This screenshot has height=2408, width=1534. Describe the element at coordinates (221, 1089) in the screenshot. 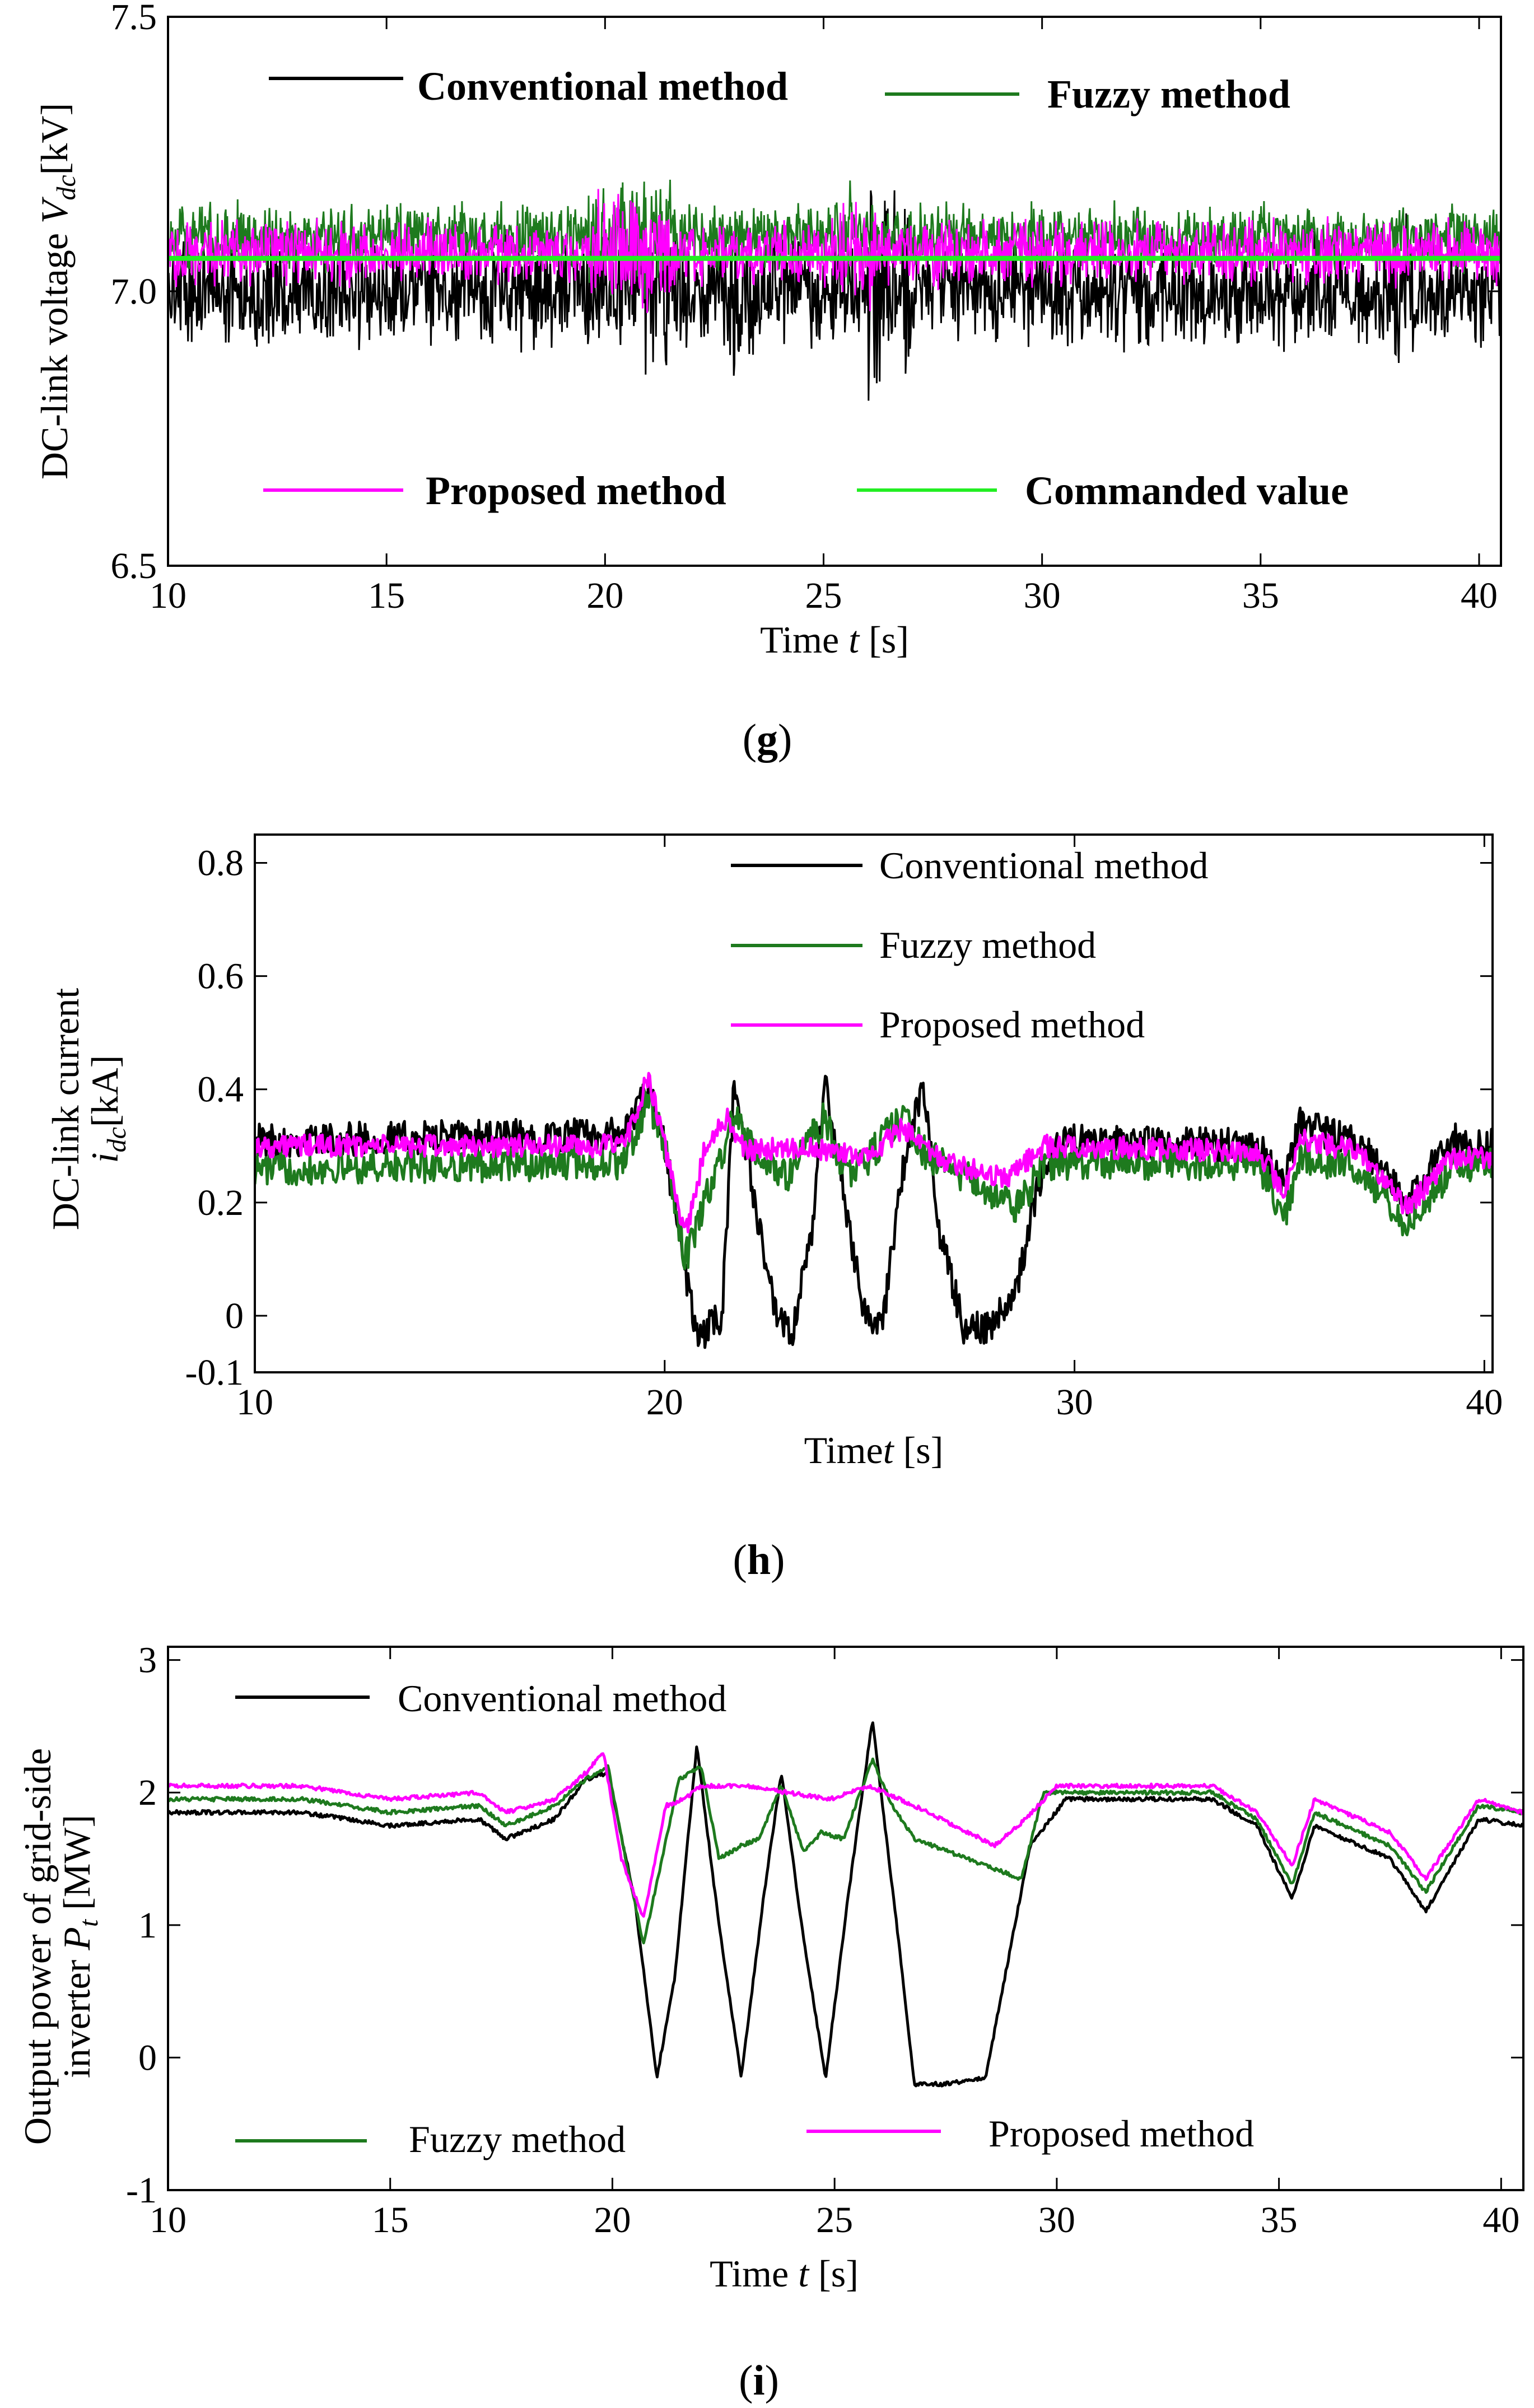

I see `ytick-label-h-0.4: 0.4` at that location.